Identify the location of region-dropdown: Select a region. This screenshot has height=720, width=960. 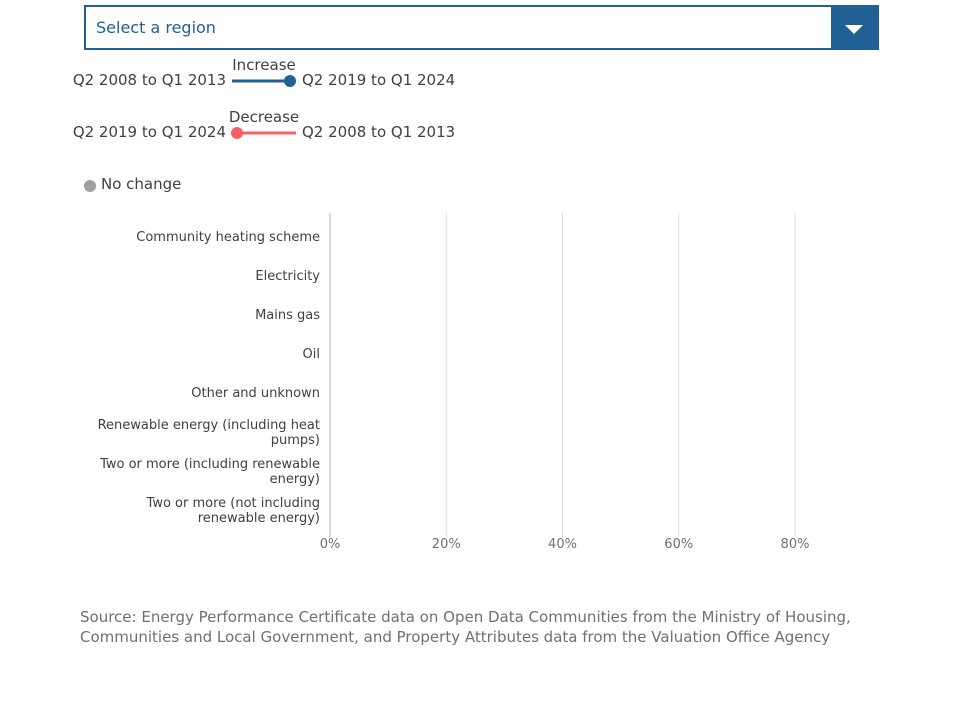
(481, 27).